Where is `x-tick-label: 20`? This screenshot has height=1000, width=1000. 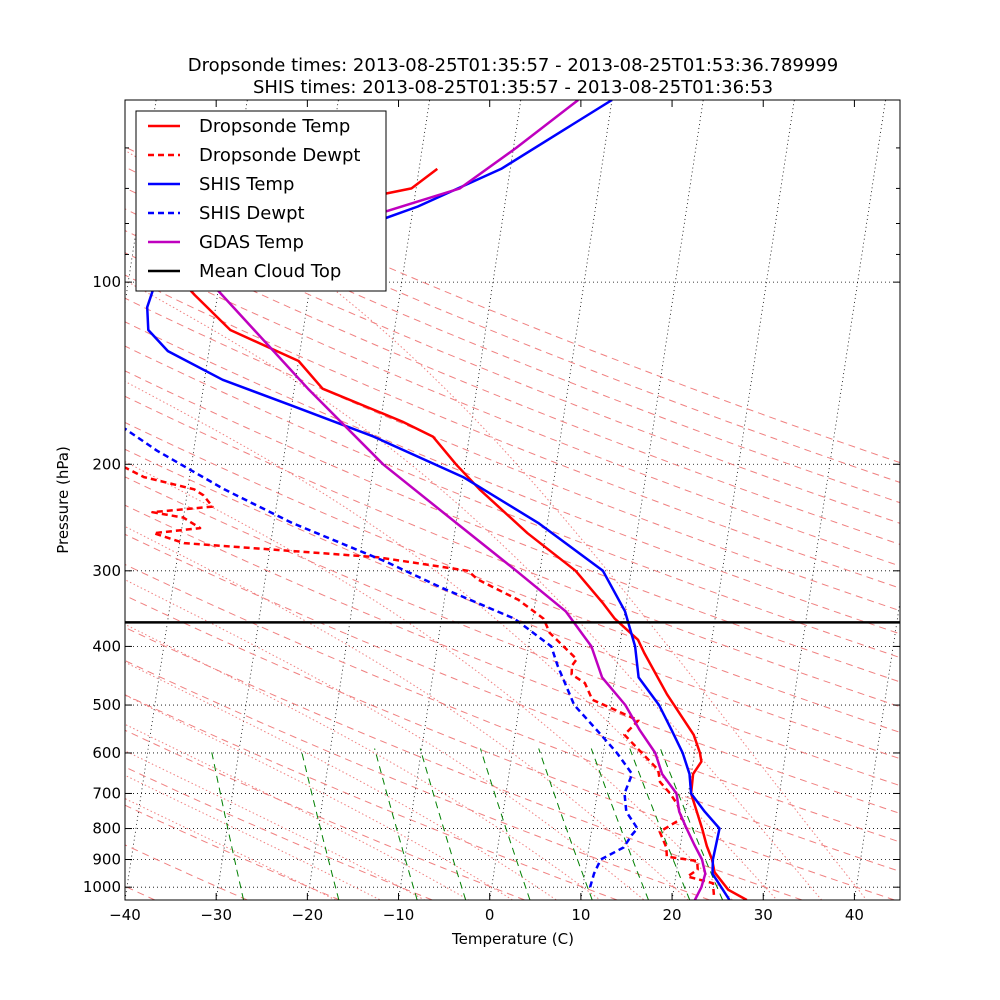 x-tick-label: 20 is located at coordinates (672, 915).